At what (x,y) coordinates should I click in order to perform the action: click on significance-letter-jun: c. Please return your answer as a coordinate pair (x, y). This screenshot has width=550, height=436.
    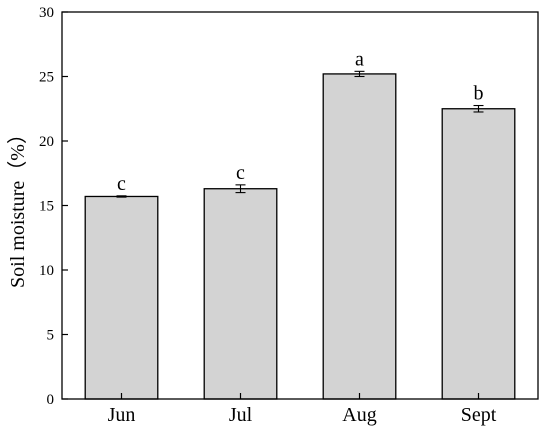
    Looking at the image, I should click on (121, 184).